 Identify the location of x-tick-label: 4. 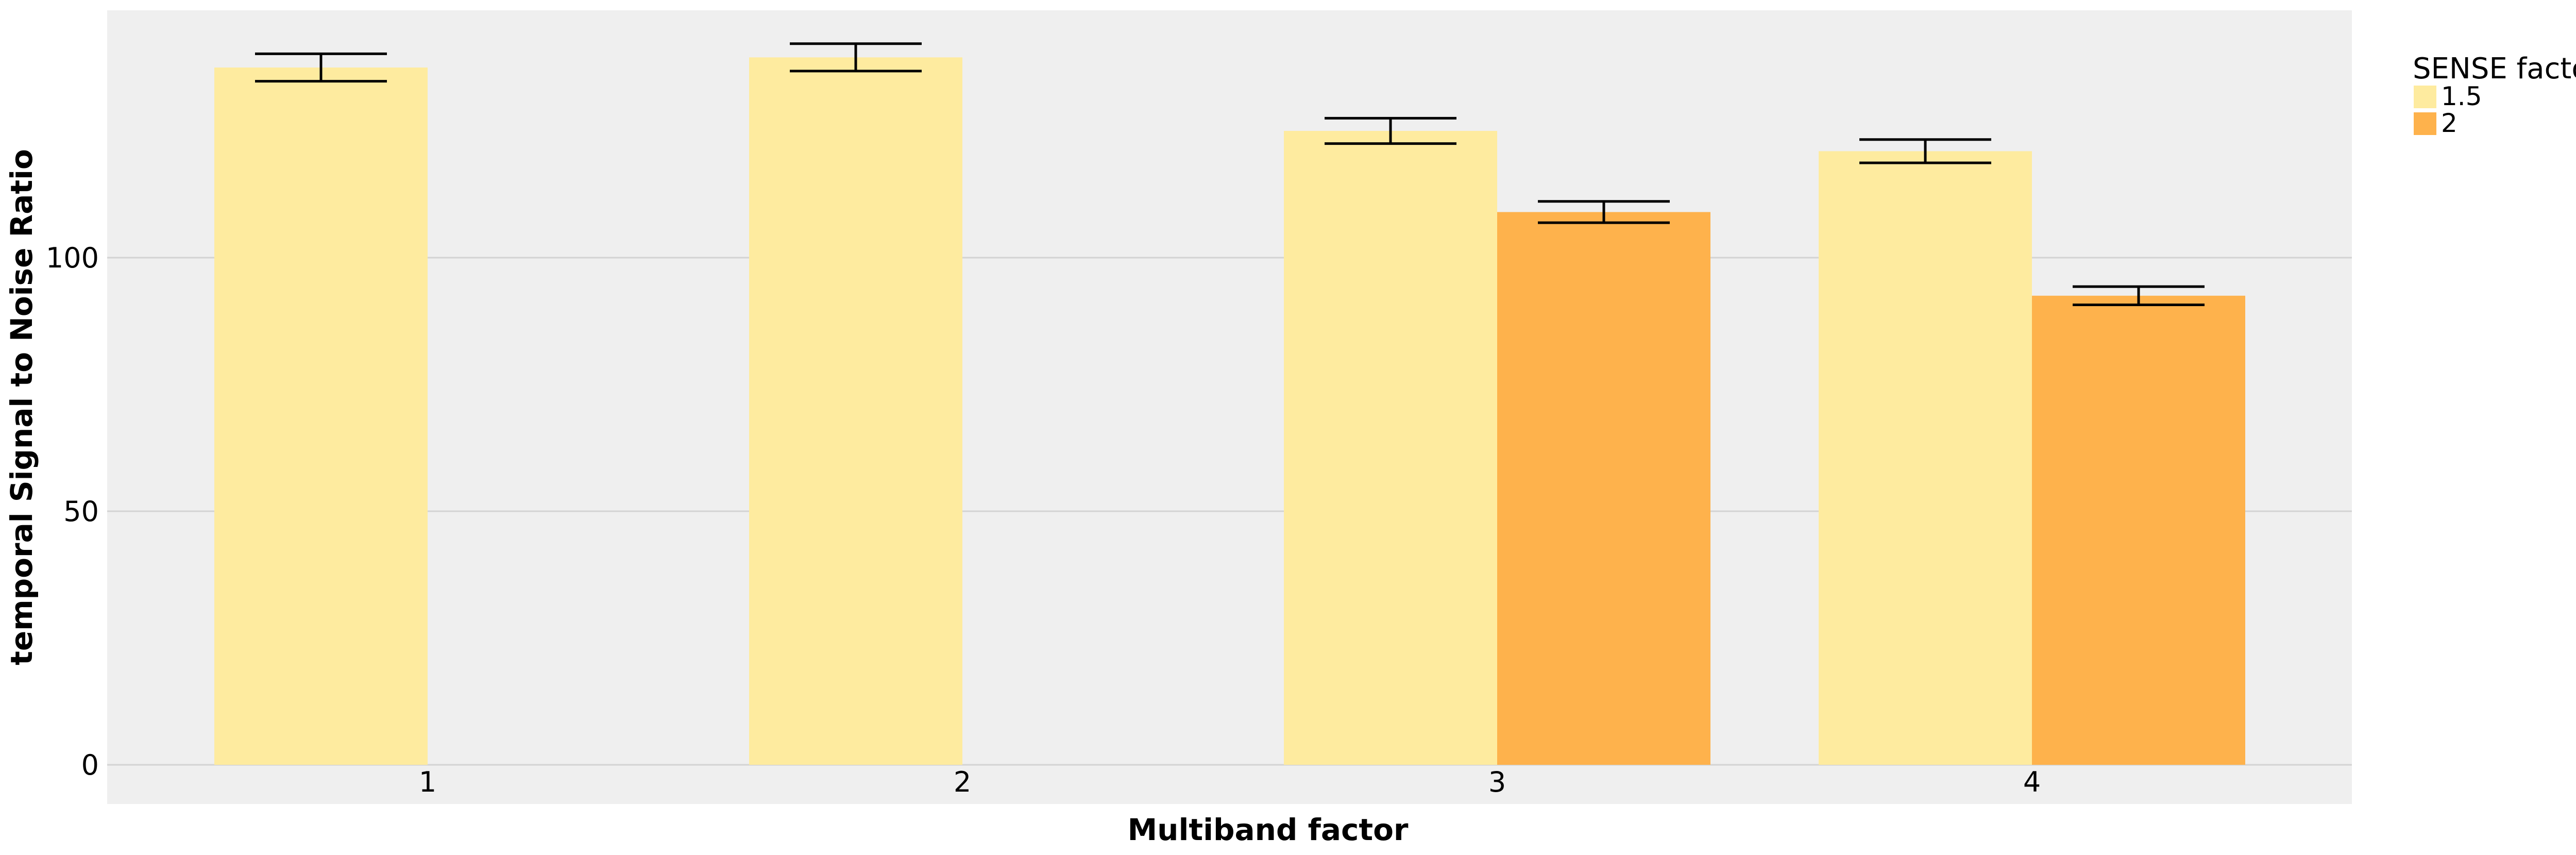
(2032, 782).